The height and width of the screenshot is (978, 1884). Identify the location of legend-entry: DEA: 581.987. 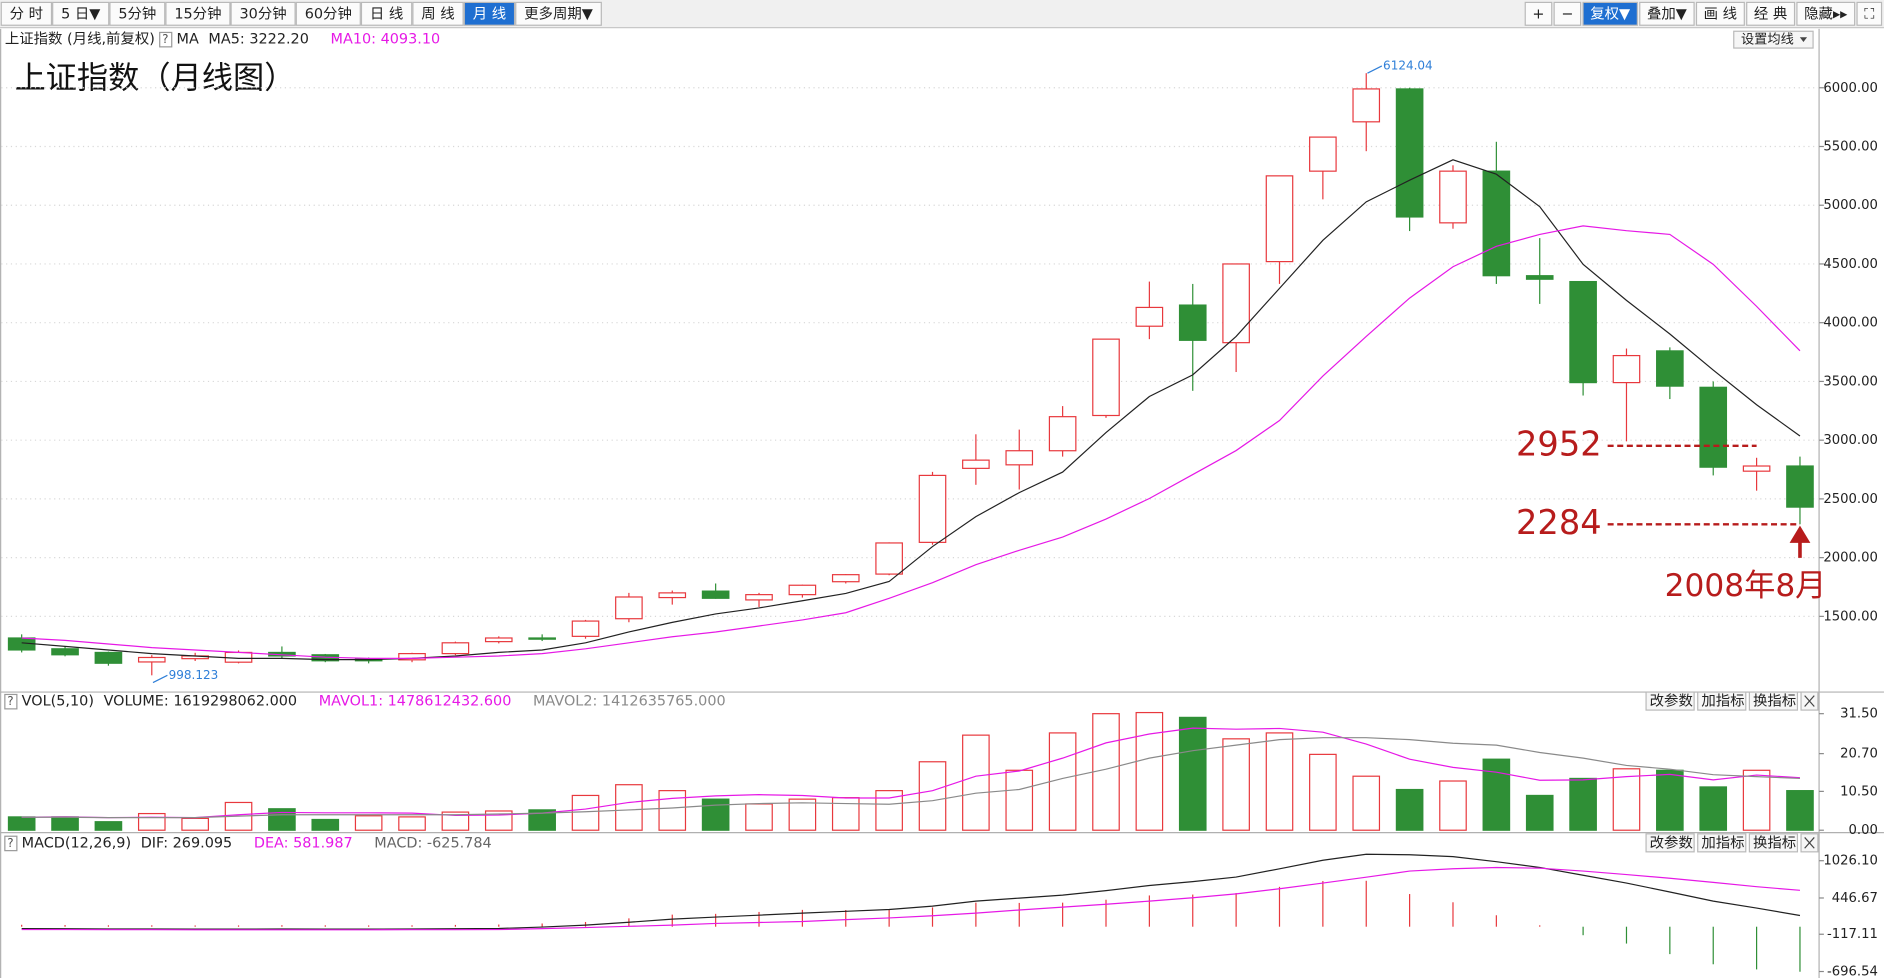
(303, 843).